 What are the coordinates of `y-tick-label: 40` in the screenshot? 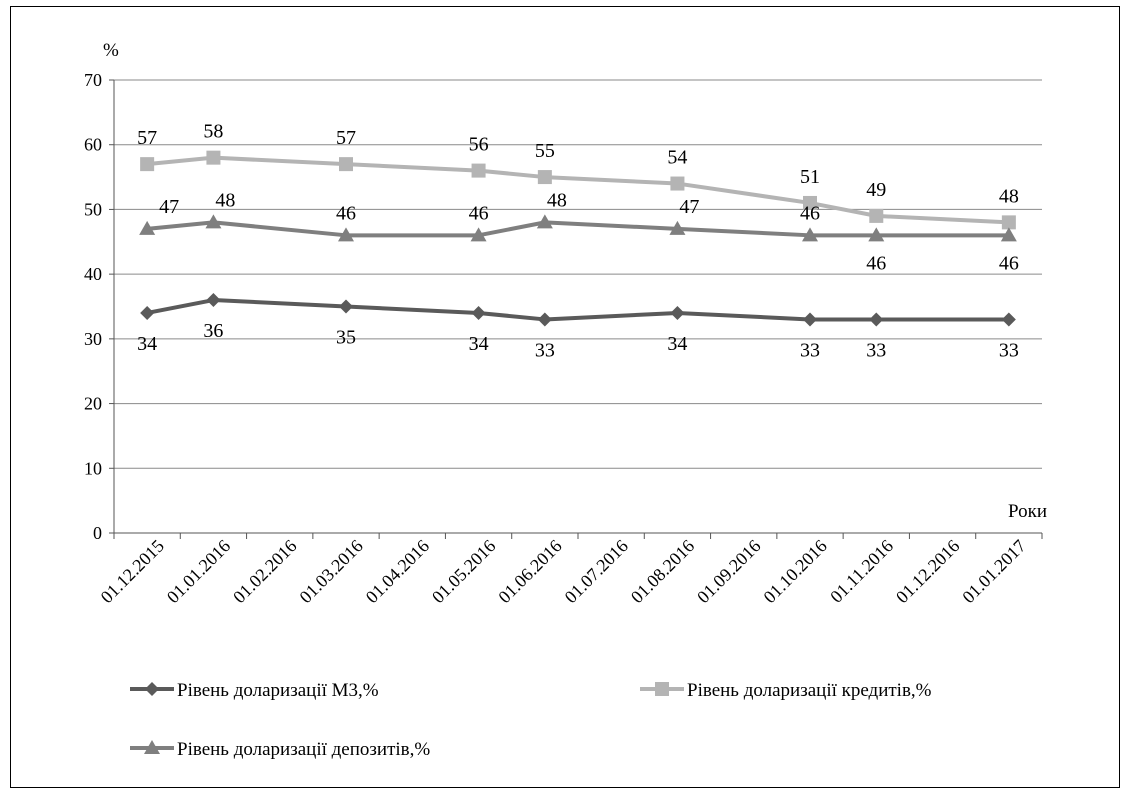 It's located at (93, 274).